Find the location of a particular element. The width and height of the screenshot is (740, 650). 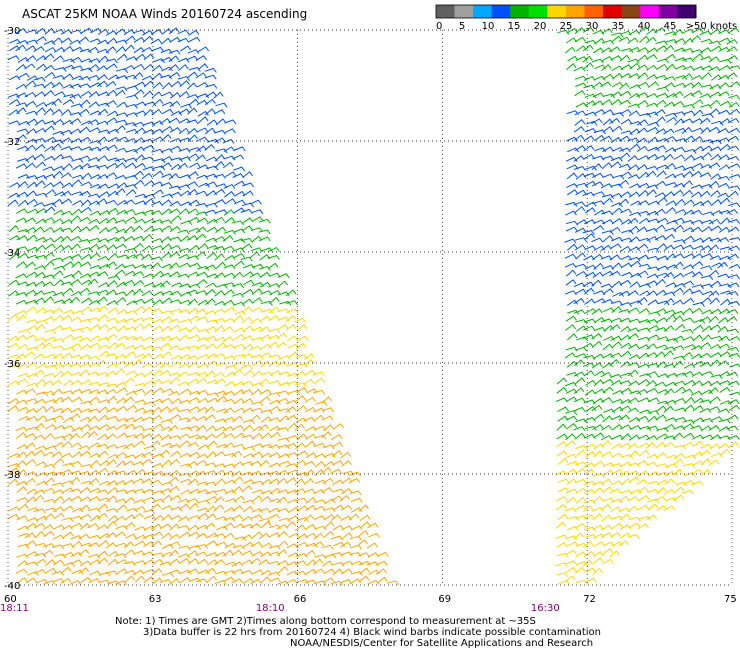

lat-label: -38 is located at coordinates (12, 475).